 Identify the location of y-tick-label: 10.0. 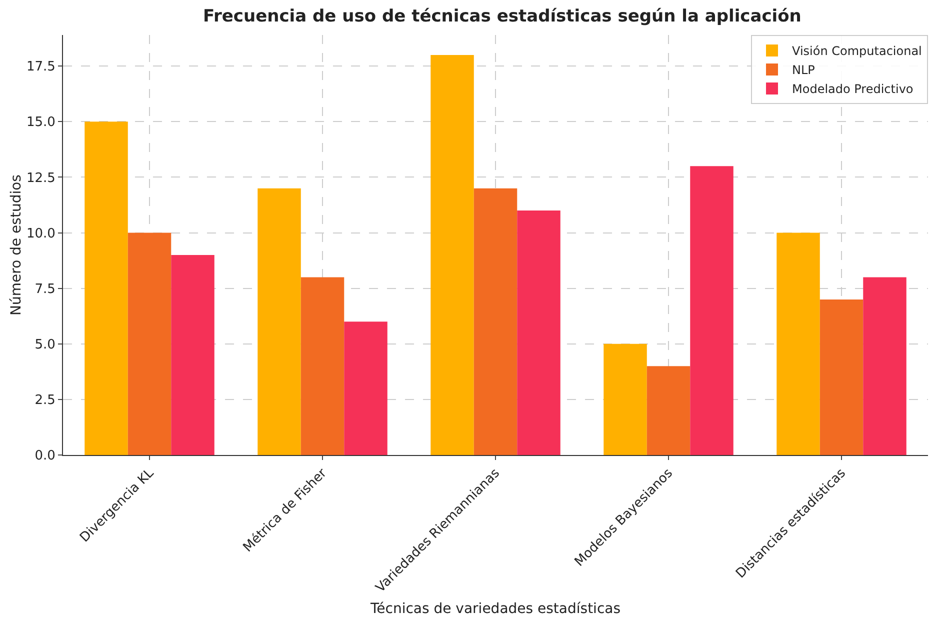
(41, 234).